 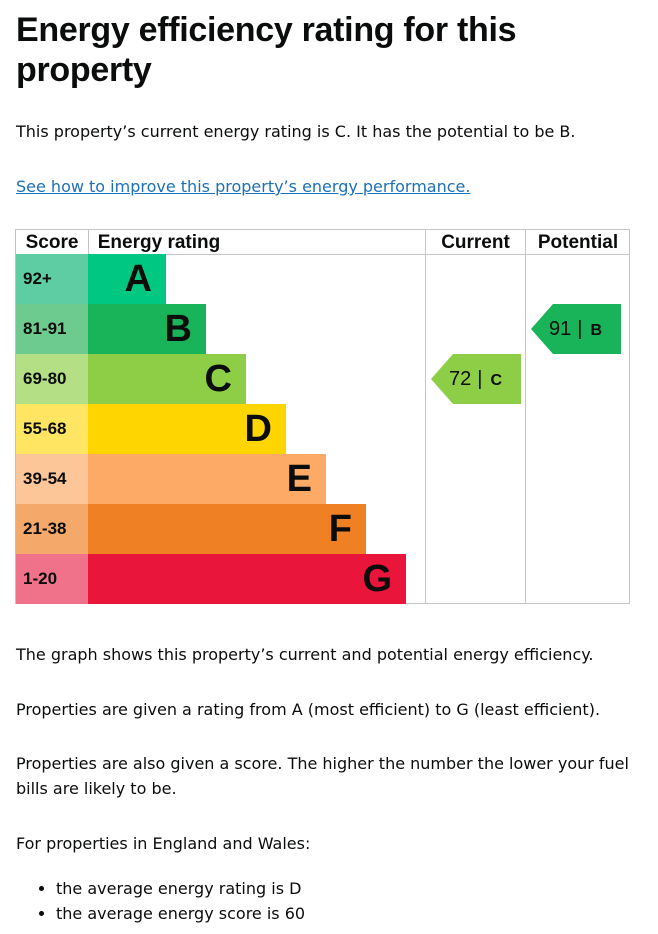 I want to click on score-column-header: Score, so click(x=52, y=242).